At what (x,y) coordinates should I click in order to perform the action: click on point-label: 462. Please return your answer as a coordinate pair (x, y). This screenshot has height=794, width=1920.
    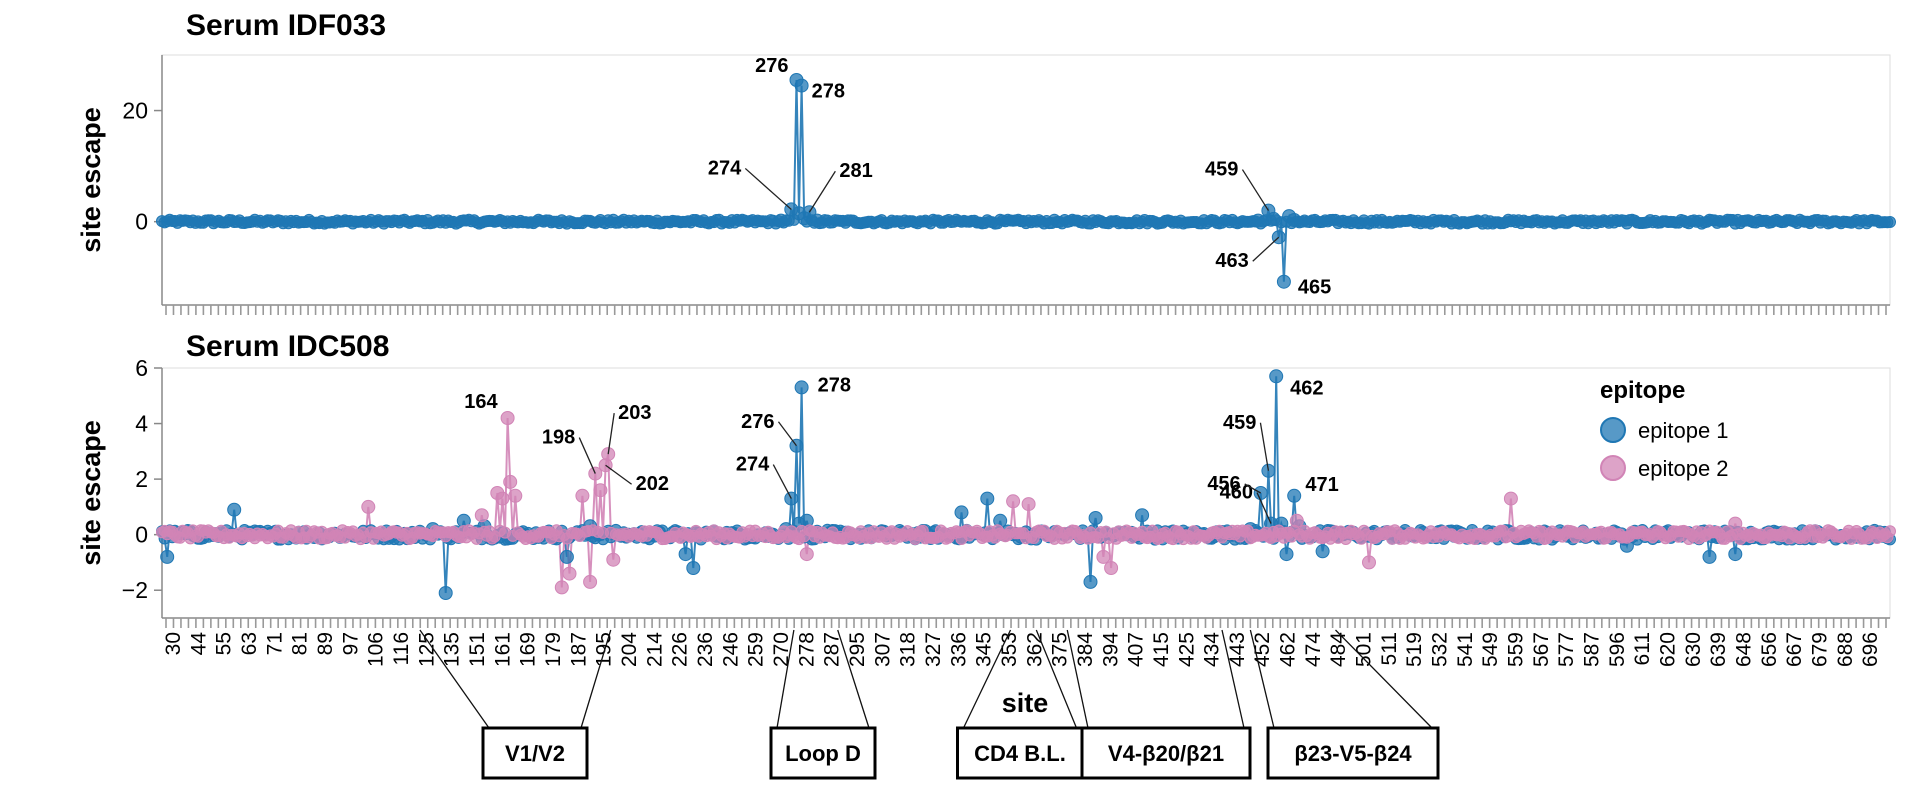
    Looking at the image, I should click on (1306, 388).